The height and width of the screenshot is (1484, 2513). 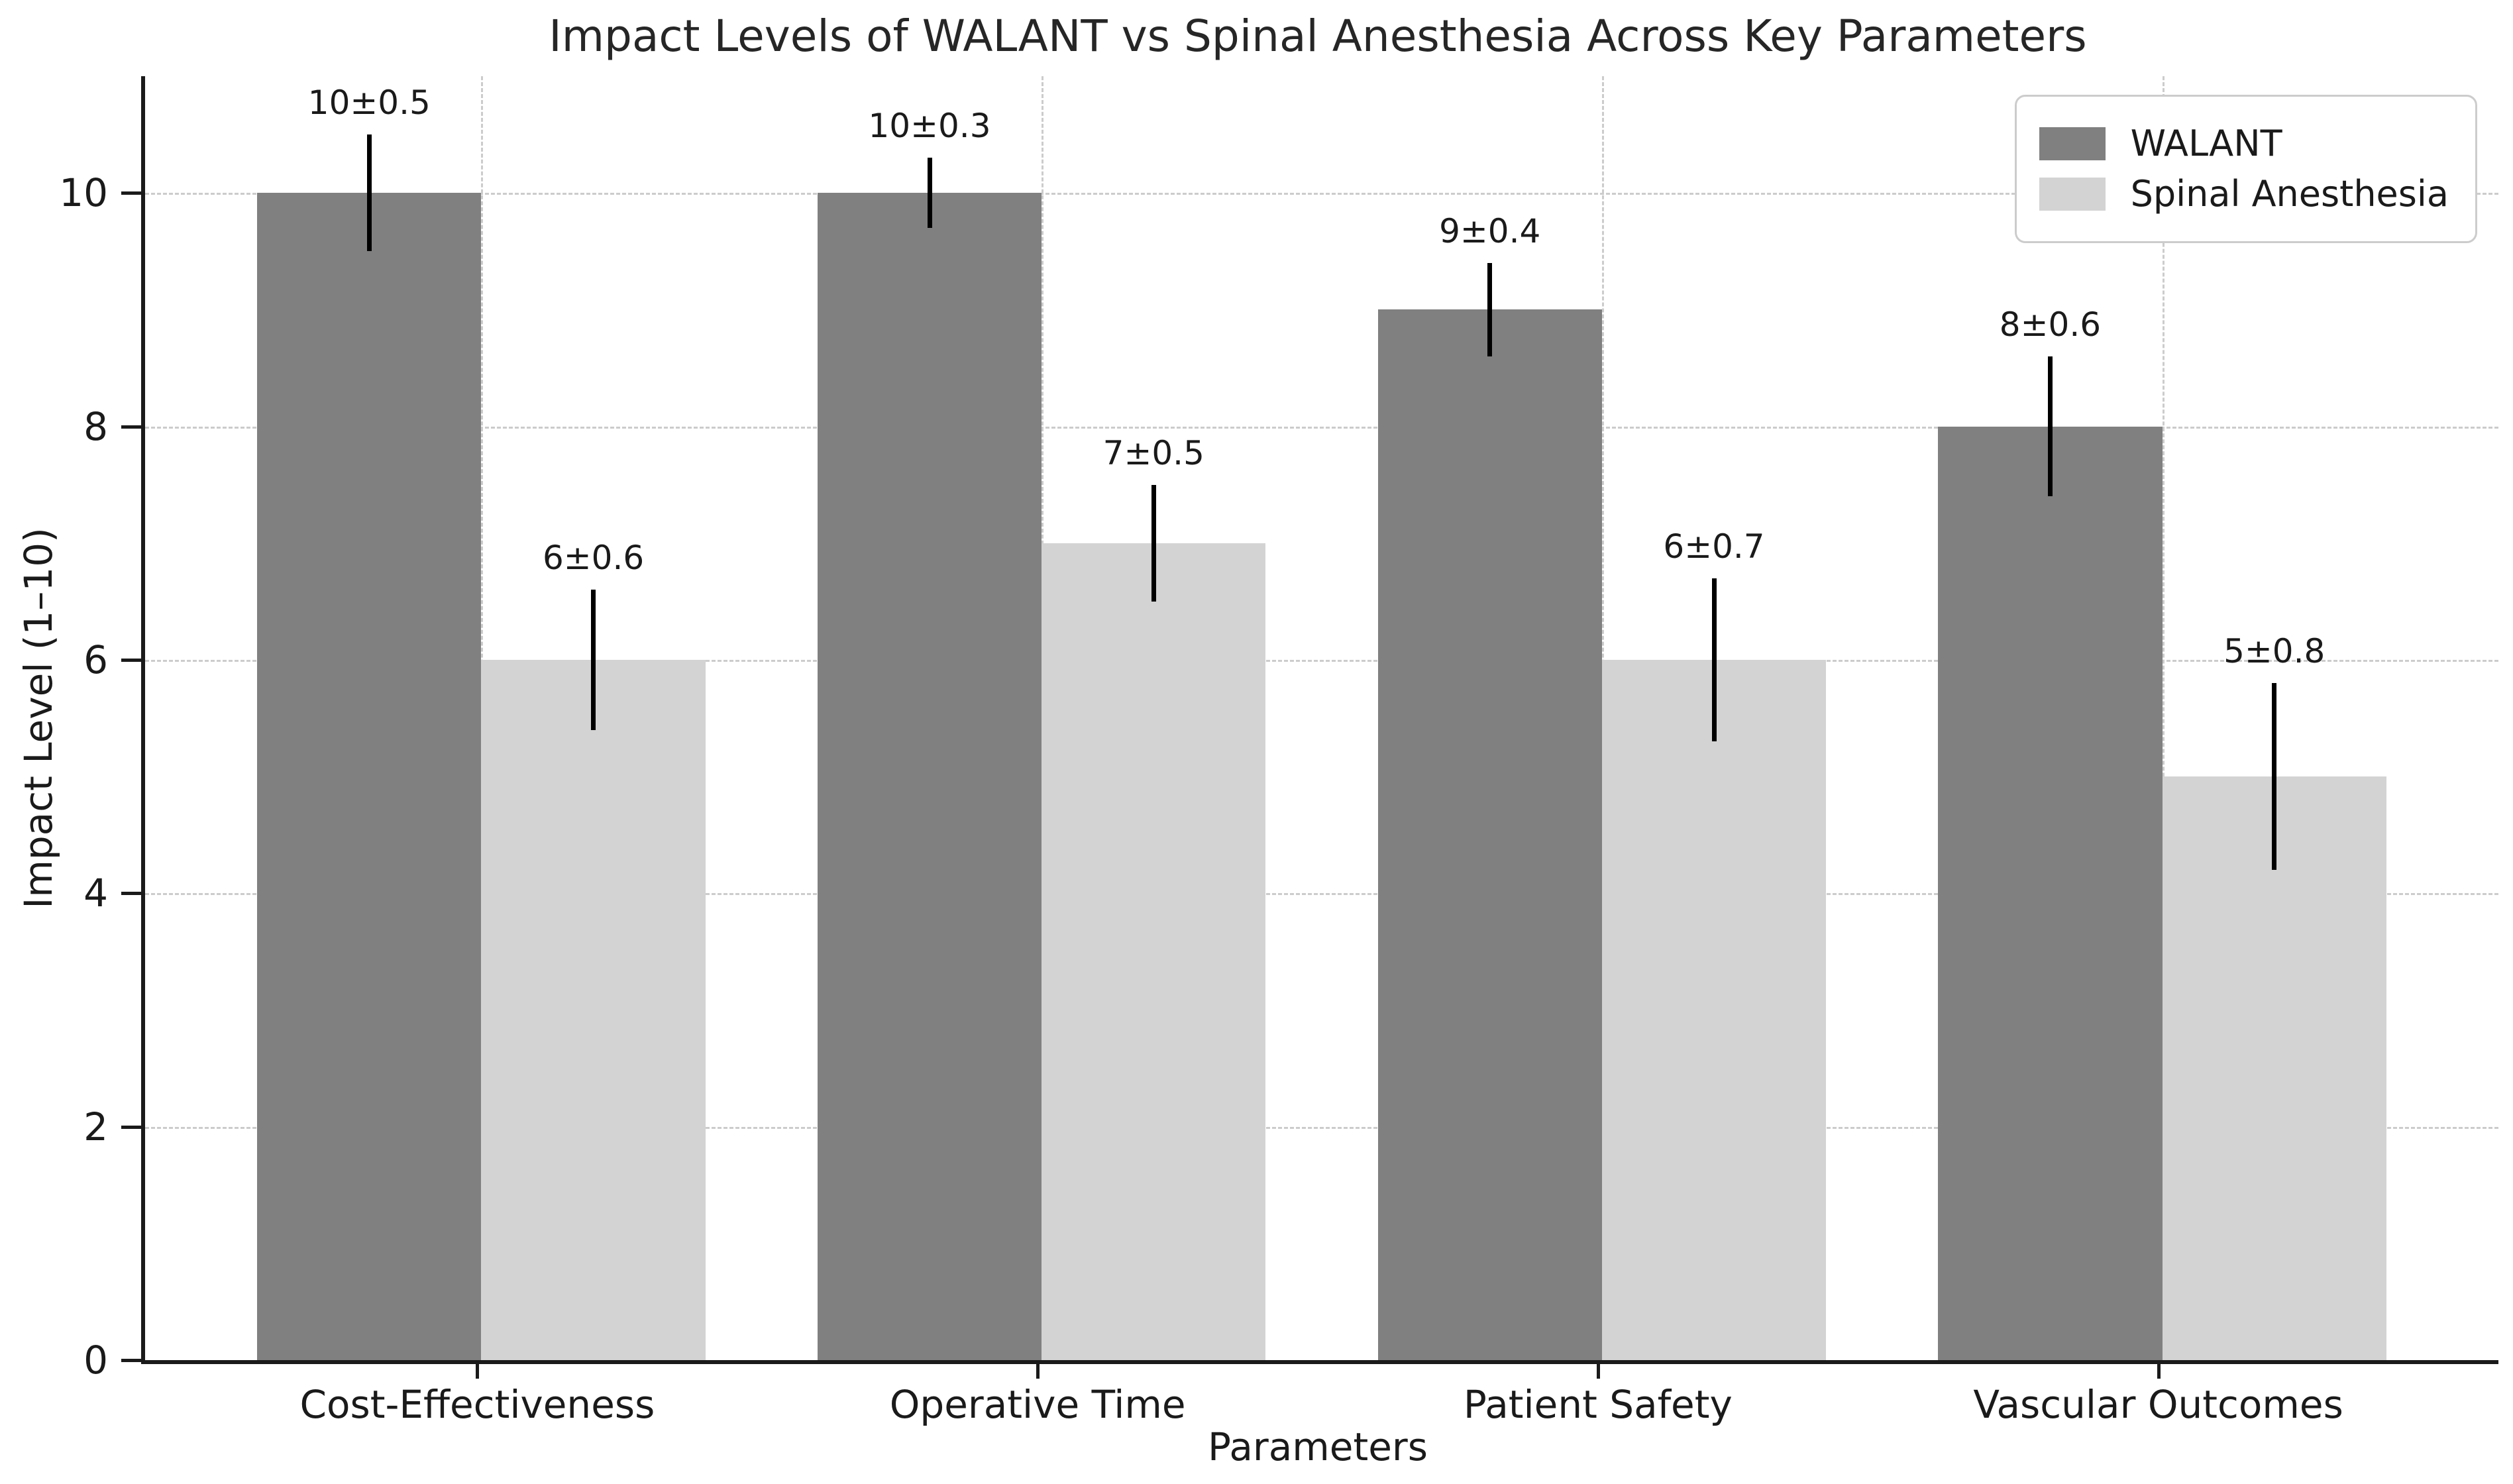 What do you see at coordinates (2274, 651) in the screenshot?
I see `bar-value-label: 5±0.8` at bounding box center [2274, 651].